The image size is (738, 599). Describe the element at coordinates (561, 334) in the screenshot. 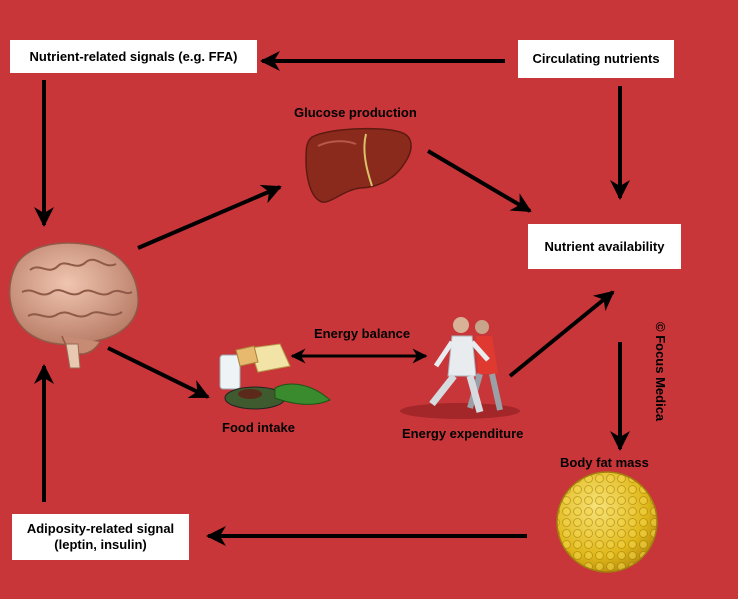

I see `arrow-expenditure-to-availability` at that location.